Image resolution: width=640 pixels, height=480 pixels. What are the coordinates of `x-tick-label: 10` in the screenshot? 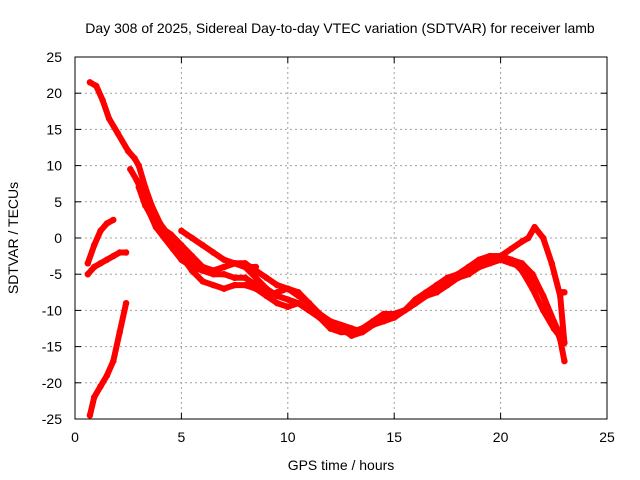 It's located at (288, 437).